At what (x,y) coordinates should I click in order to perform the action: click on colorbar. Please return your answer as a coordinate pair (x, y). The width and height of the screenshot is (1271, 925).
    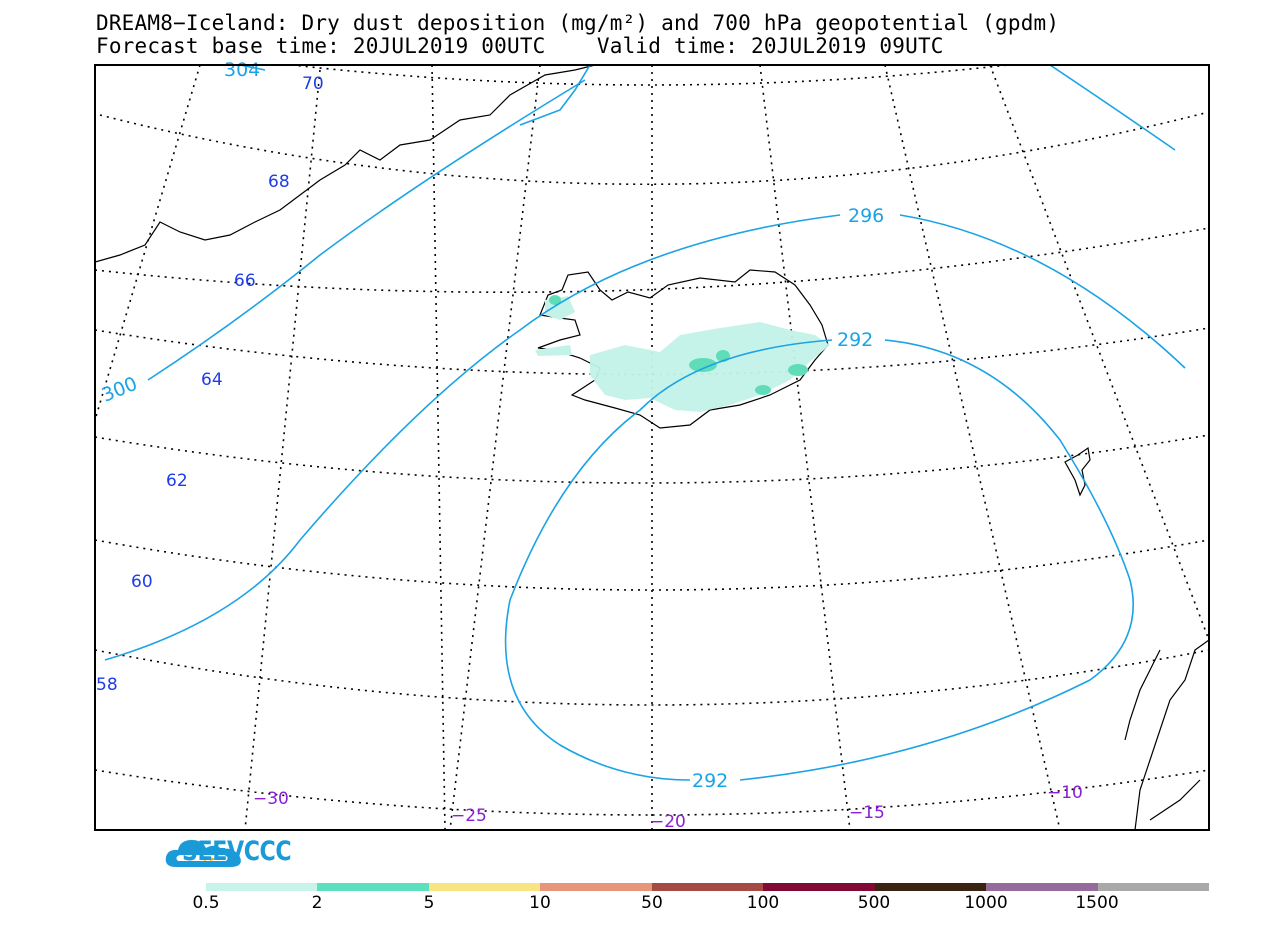
    Looking at the image, I should click on (707, 887).